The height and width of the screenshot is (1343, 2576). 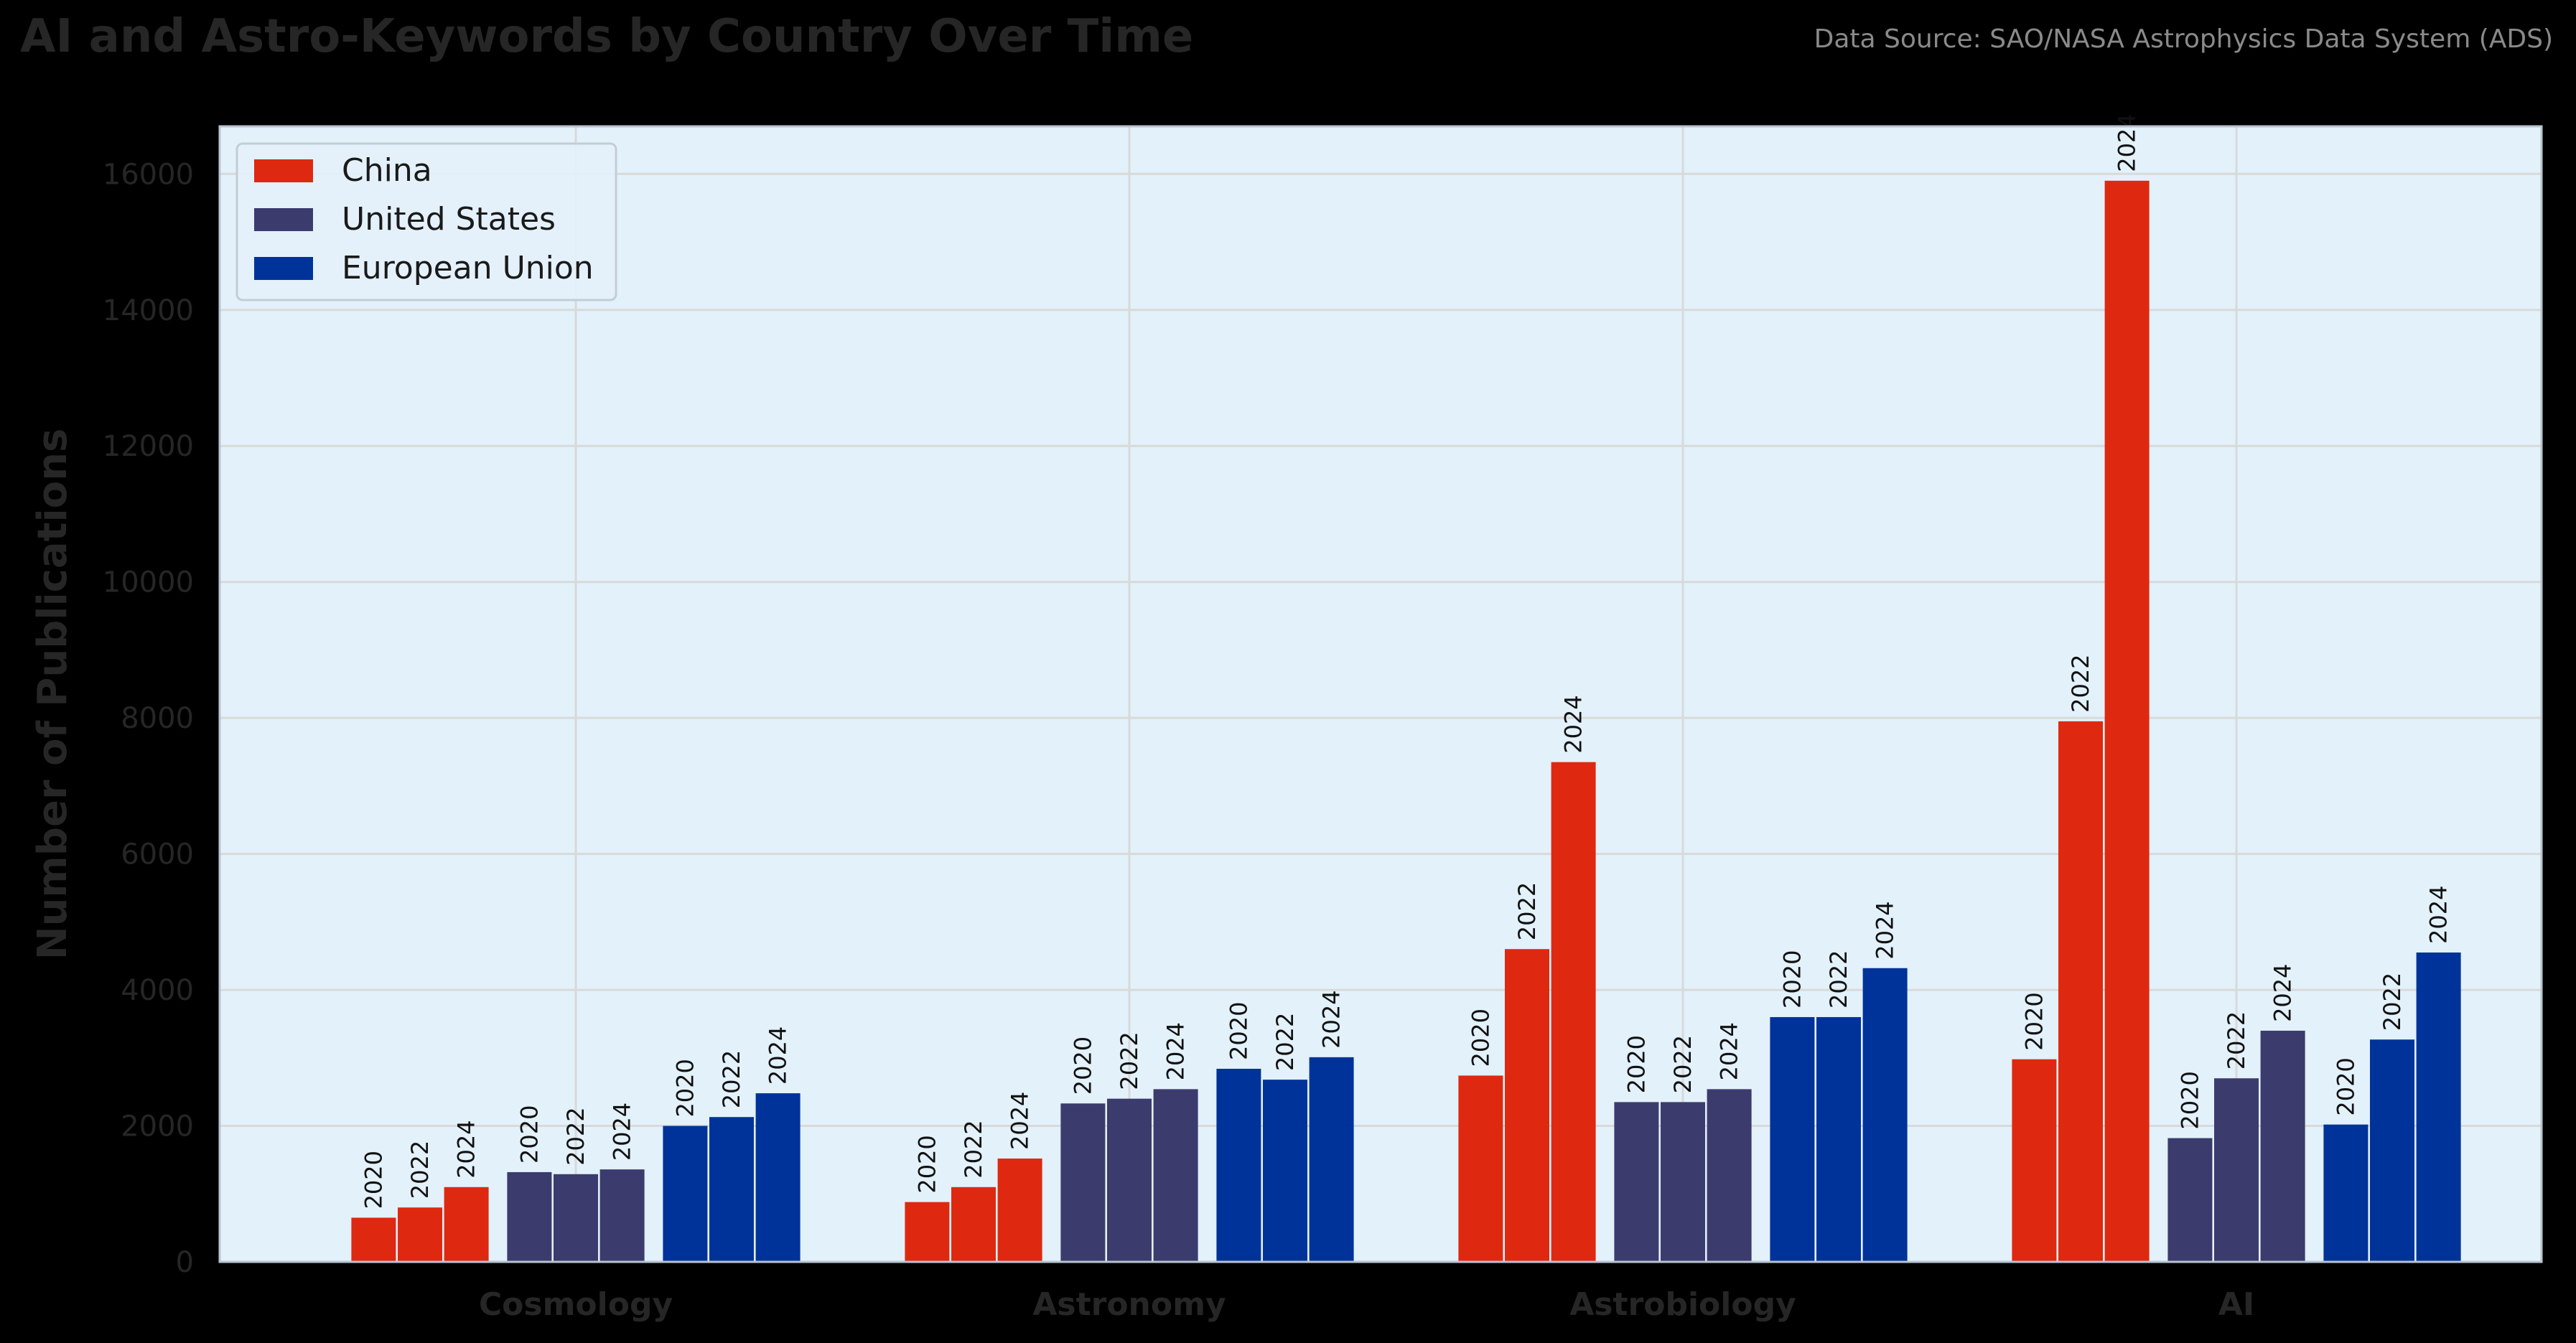 What do you see at coordinates (148, 446) in the screenshot?
I see `y-tick-label: 12000` at bounding box center [148, 446].